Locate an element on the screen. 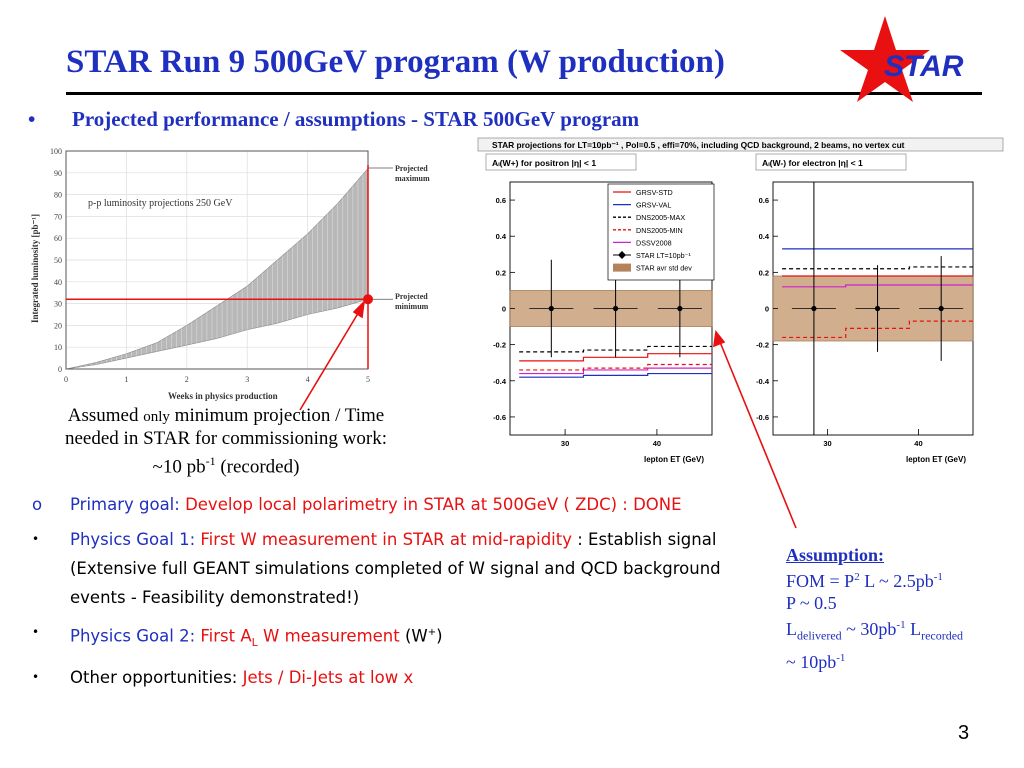 The image size is (1024, 768). right-ytick-label: -0.4 is located at coordinates (763, 381).